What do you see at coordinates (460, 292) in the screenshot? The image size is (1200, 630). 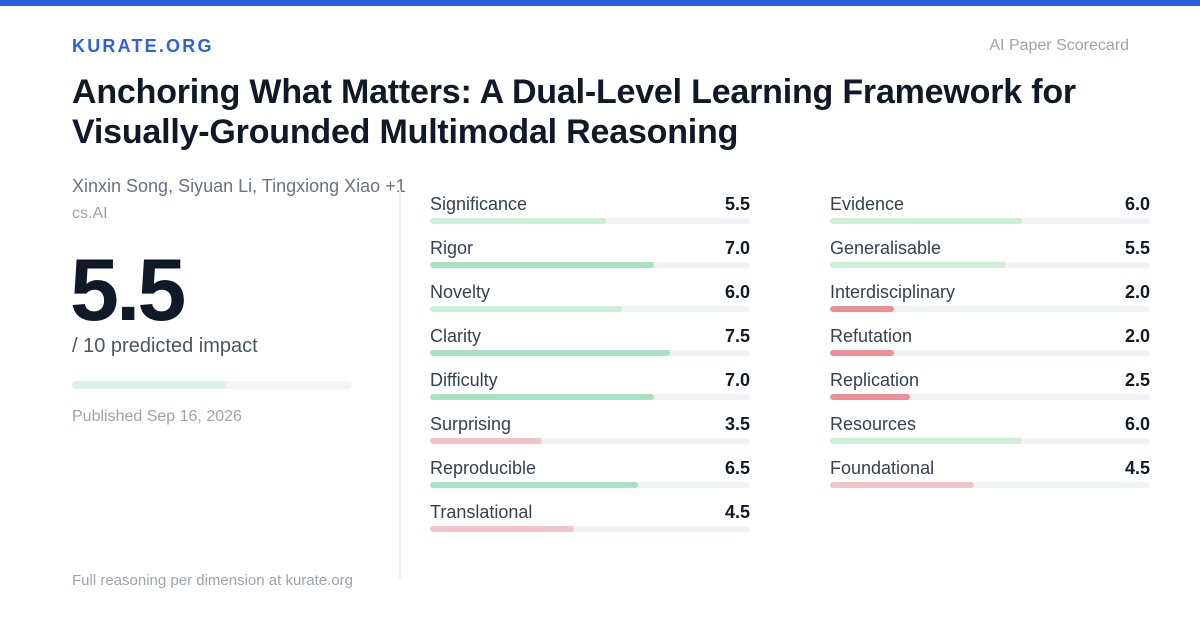 I see `dimension-label: Novelty` at bounding box center [460, 292].